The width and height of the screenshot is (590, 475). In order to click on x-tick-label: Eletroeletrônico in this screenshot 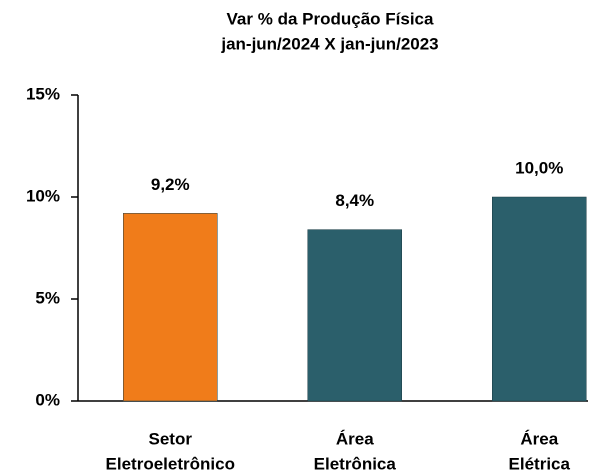, I will do `click(170, 463)`.